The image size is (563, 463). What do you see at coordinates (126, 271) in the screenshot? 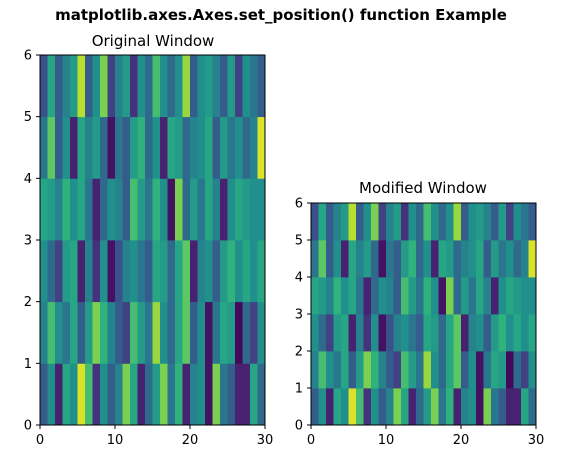
I see `heatmap-cell-original-r2-c11` at bounding box center [126, 271].